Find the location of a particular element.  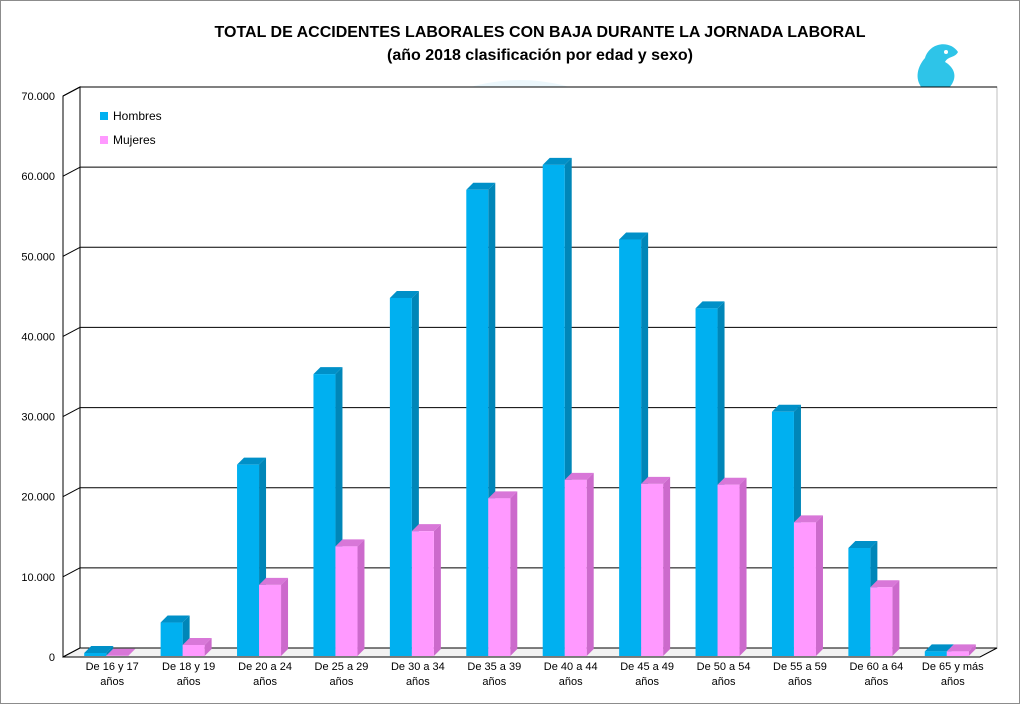

x-tick-label: De 25 a 29 is located at coordinates (342, 667).